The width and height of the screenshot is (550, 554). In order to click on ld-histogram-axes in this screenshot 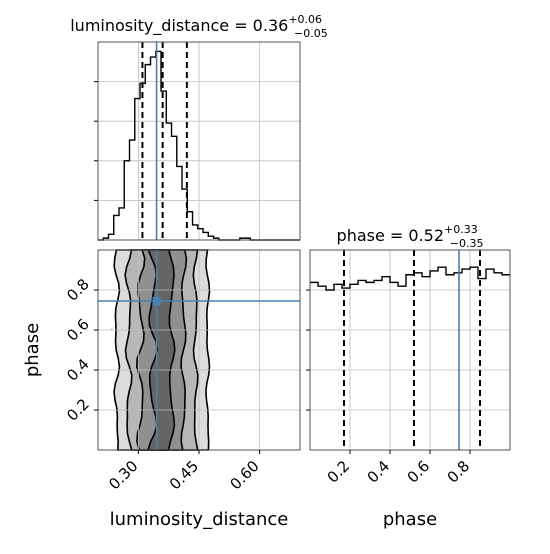, I will do `click(199, 141)`.